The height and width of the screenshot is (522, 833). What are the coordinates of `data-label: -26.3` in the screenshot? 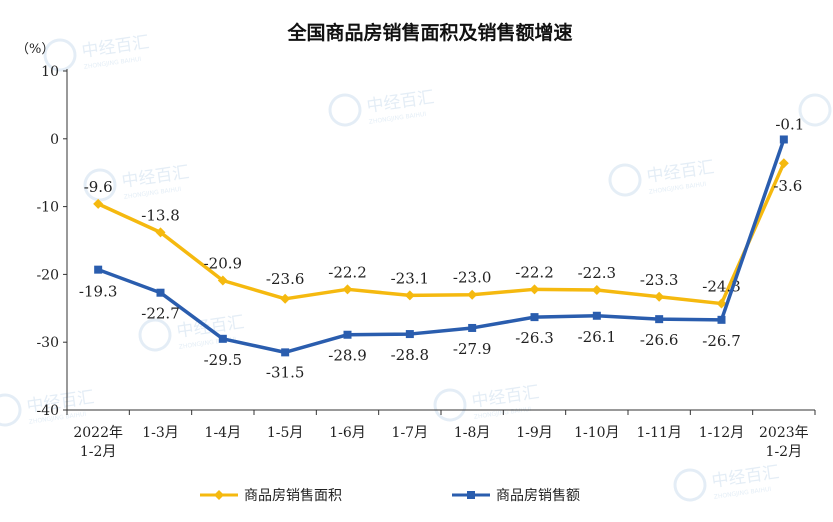 It's located at (534, 338).